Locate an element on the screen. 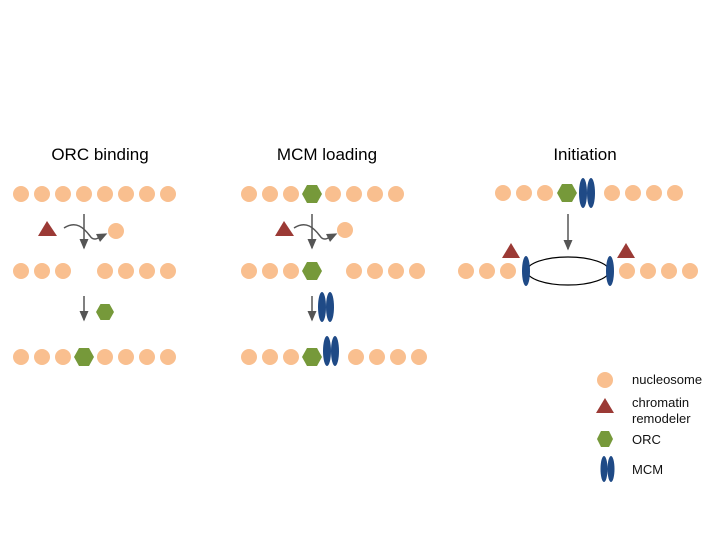 This screenshot has width=720, height=540. title-initiation: Initiation is located at coordinates (585, 154).